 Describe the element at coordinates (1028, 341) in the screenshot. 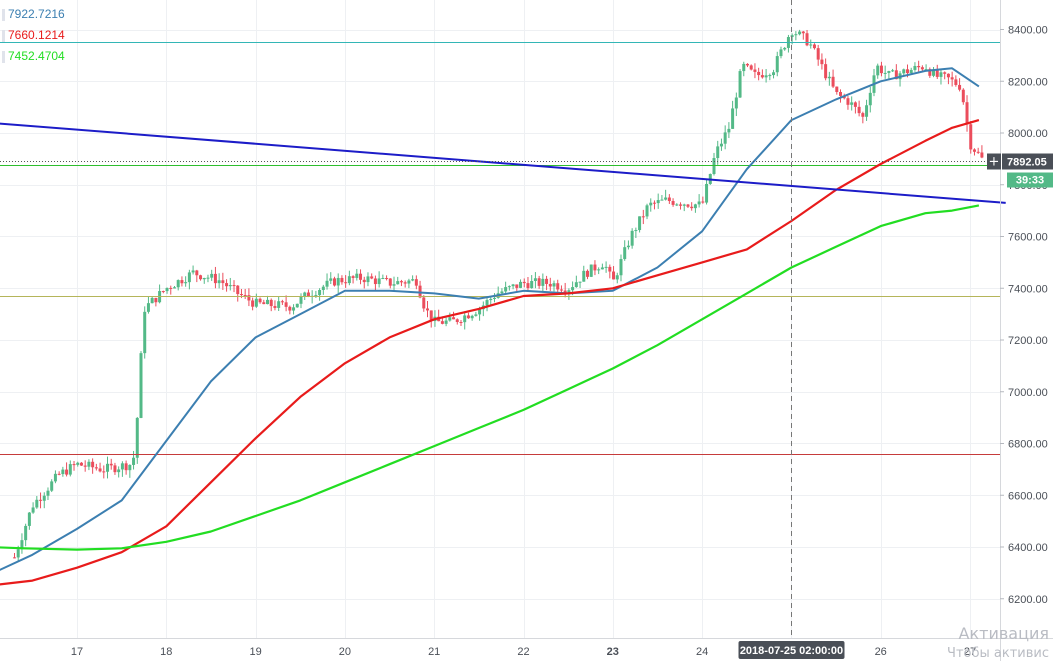

I see `y-tick-label: 7200.00` at that location.